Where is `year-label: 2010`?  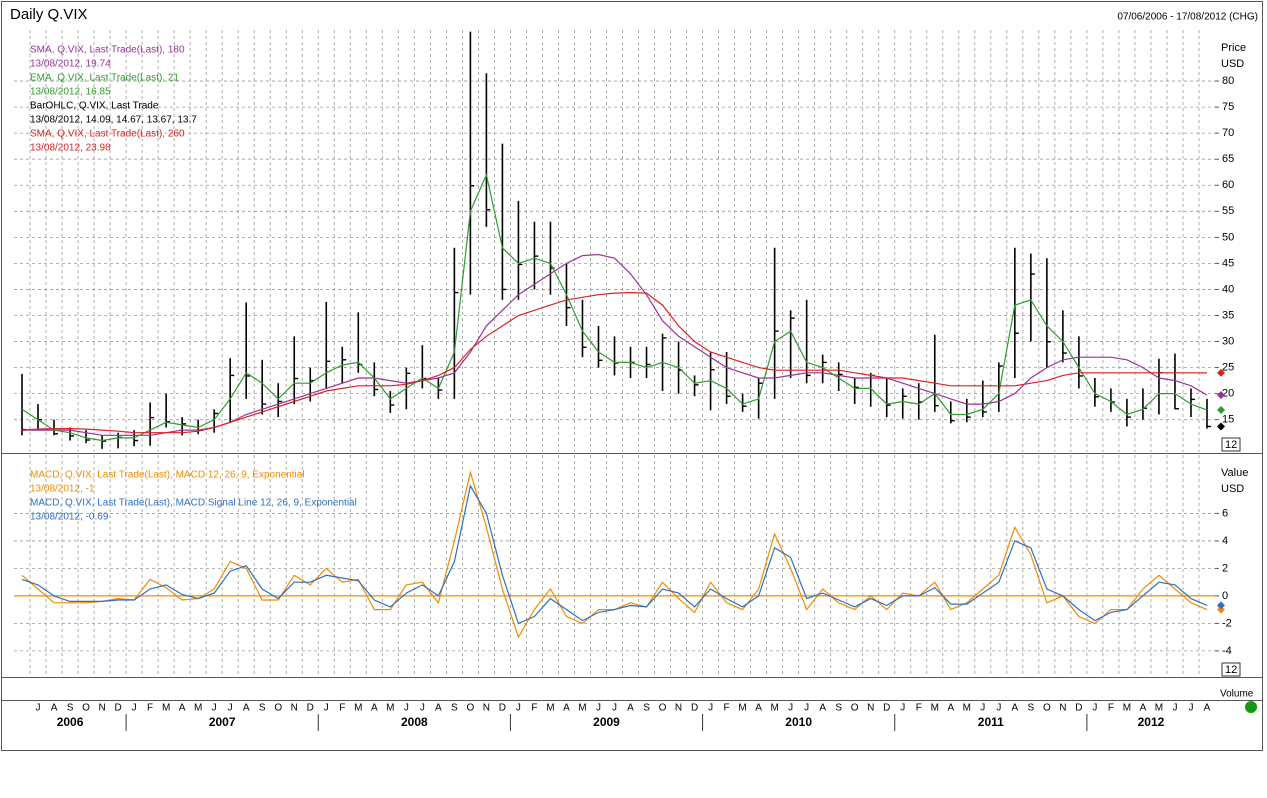 year-label: 2010 is located at coordinates (798, 722).